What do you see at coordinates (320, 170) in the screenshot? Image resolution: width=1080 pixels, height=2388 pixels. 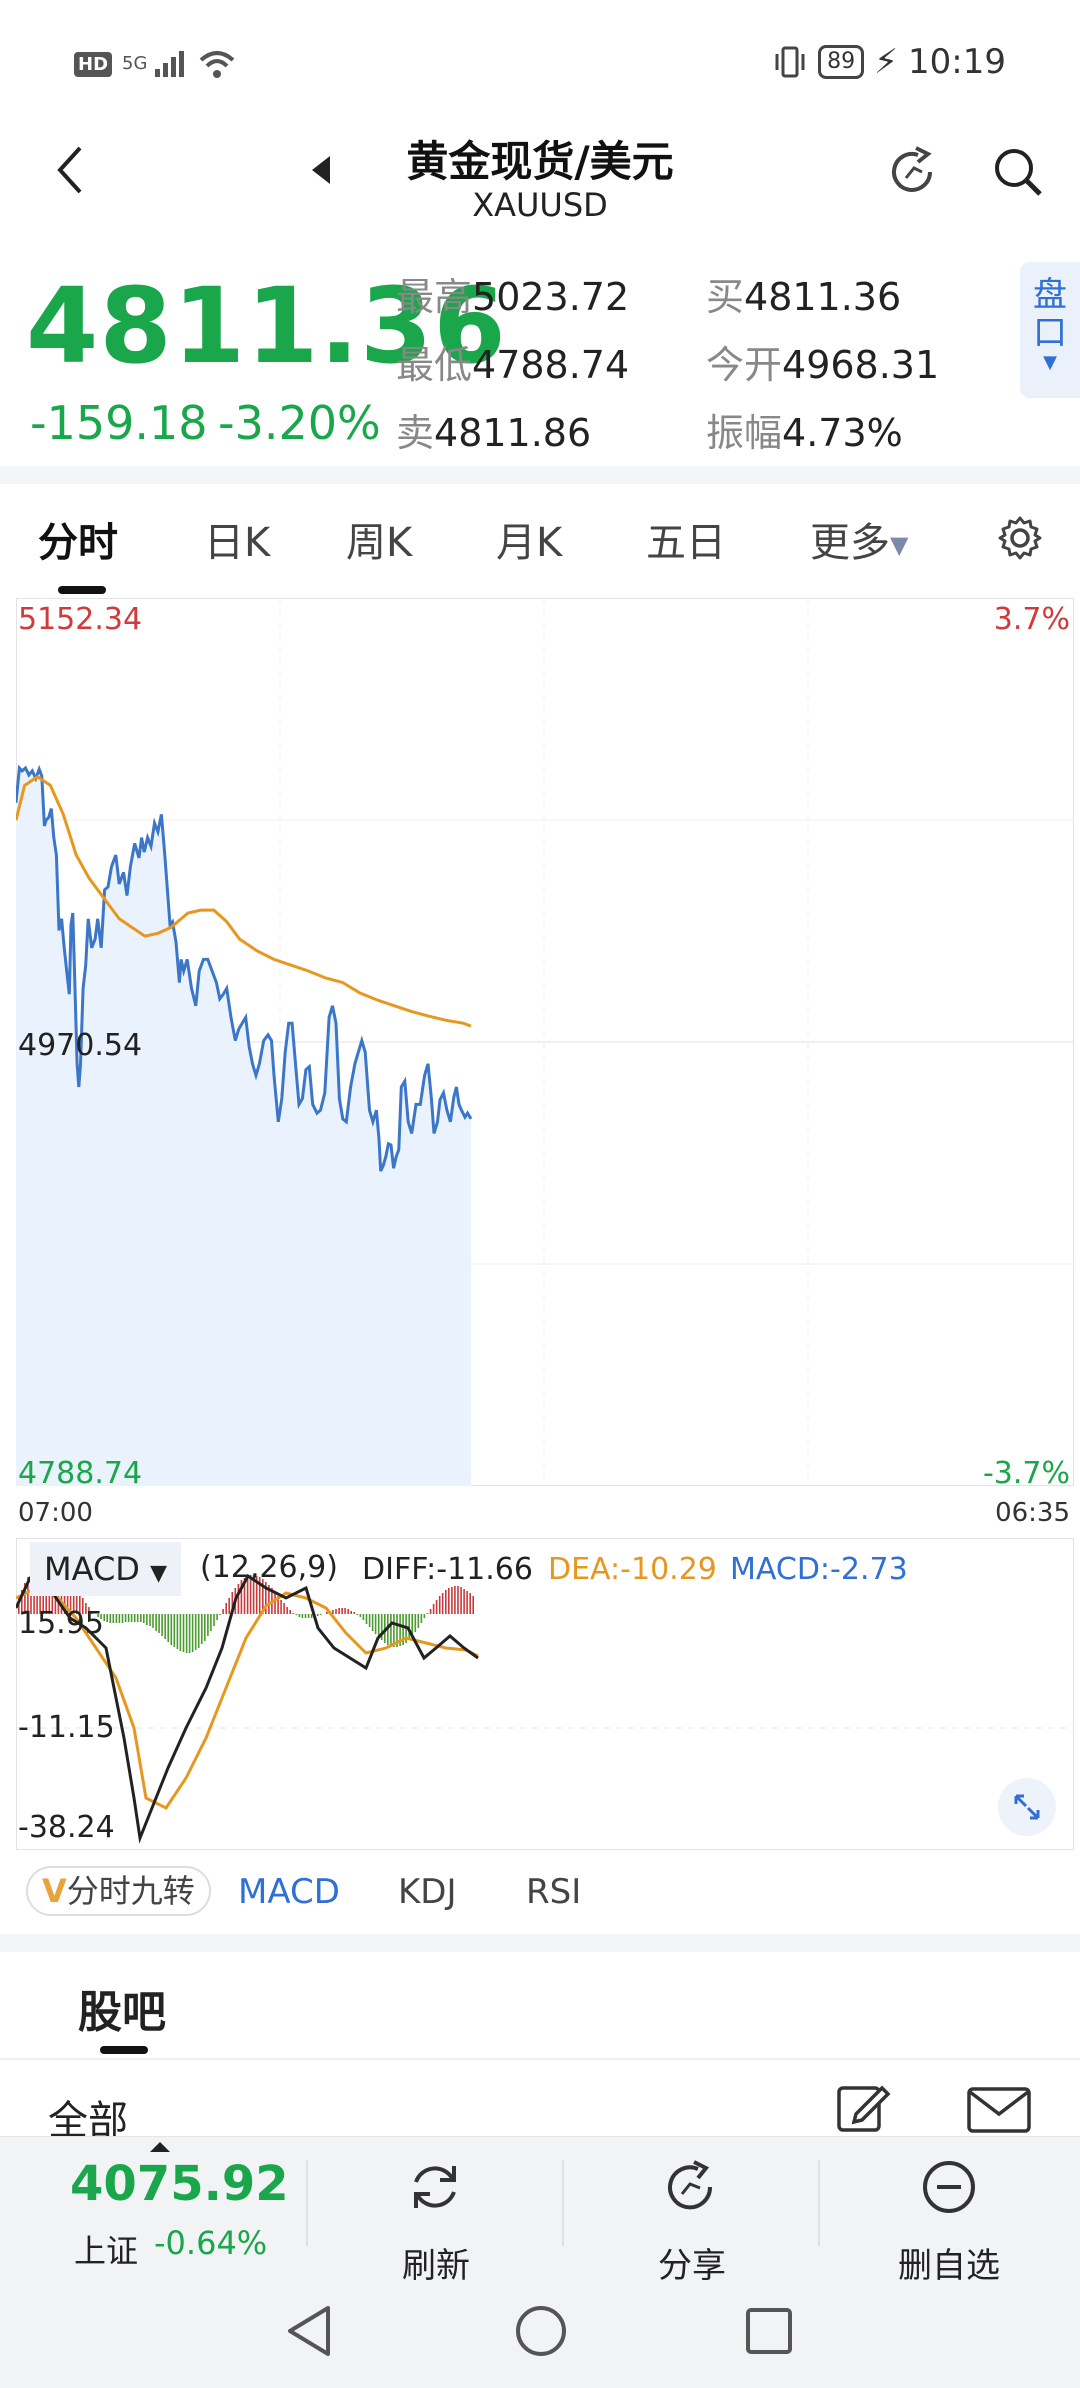 I see `prev-instrument-icon` at bounding box center [320, 170].